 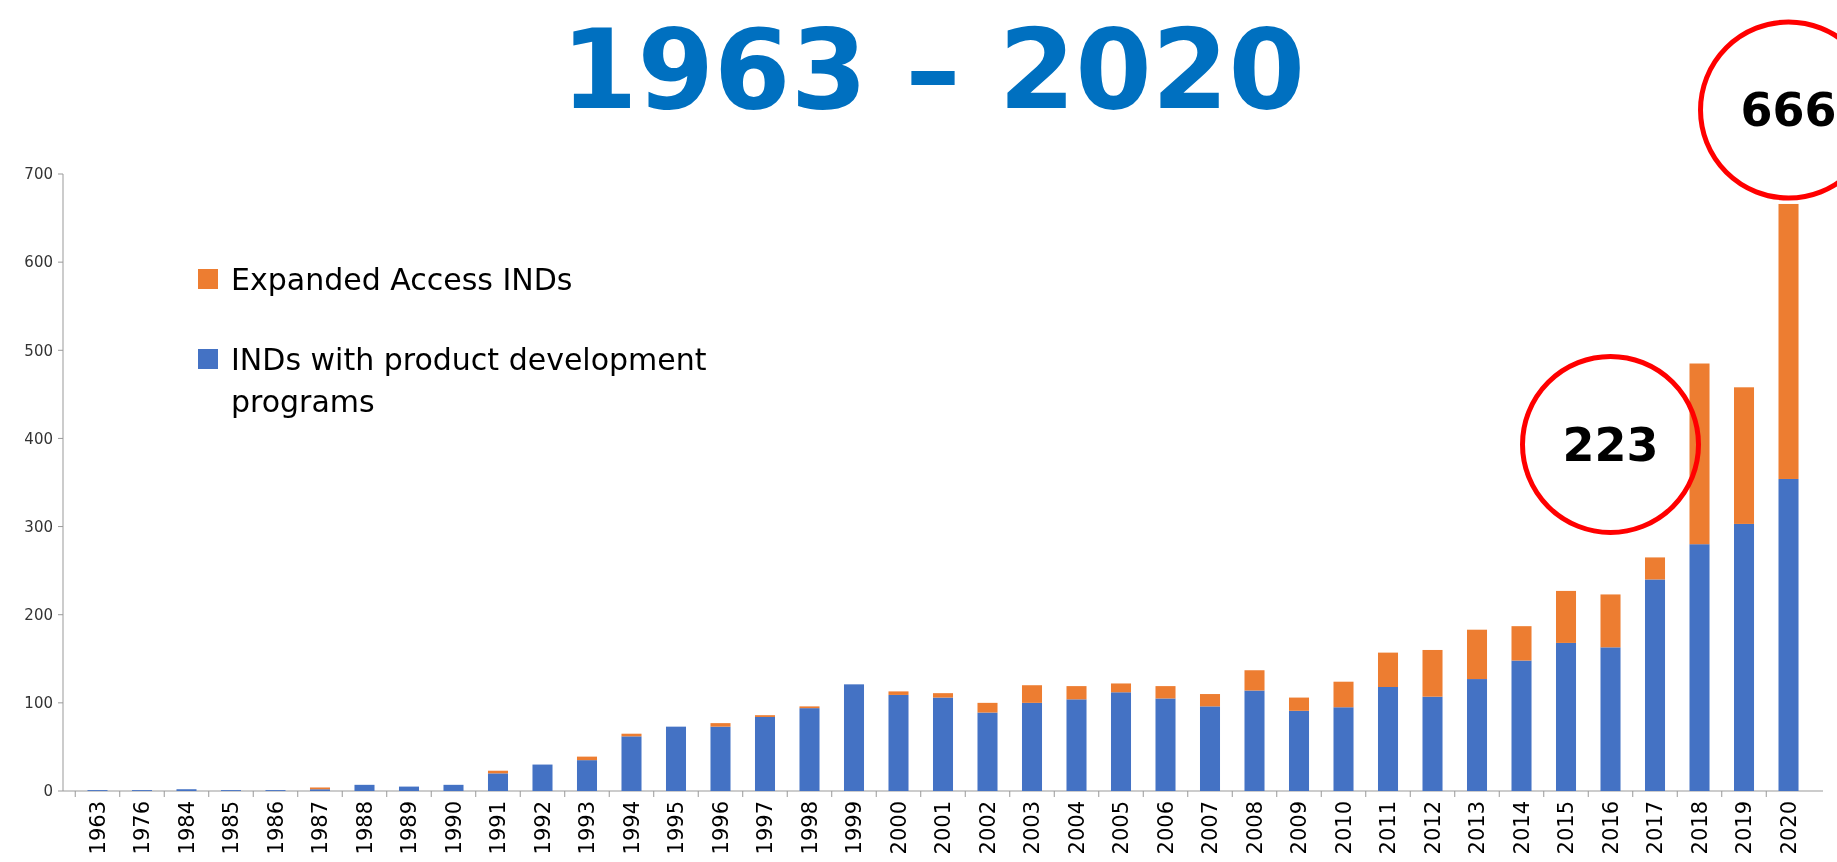 I want to click on x-tick-label: 2006, so click(x=1165, y=828).